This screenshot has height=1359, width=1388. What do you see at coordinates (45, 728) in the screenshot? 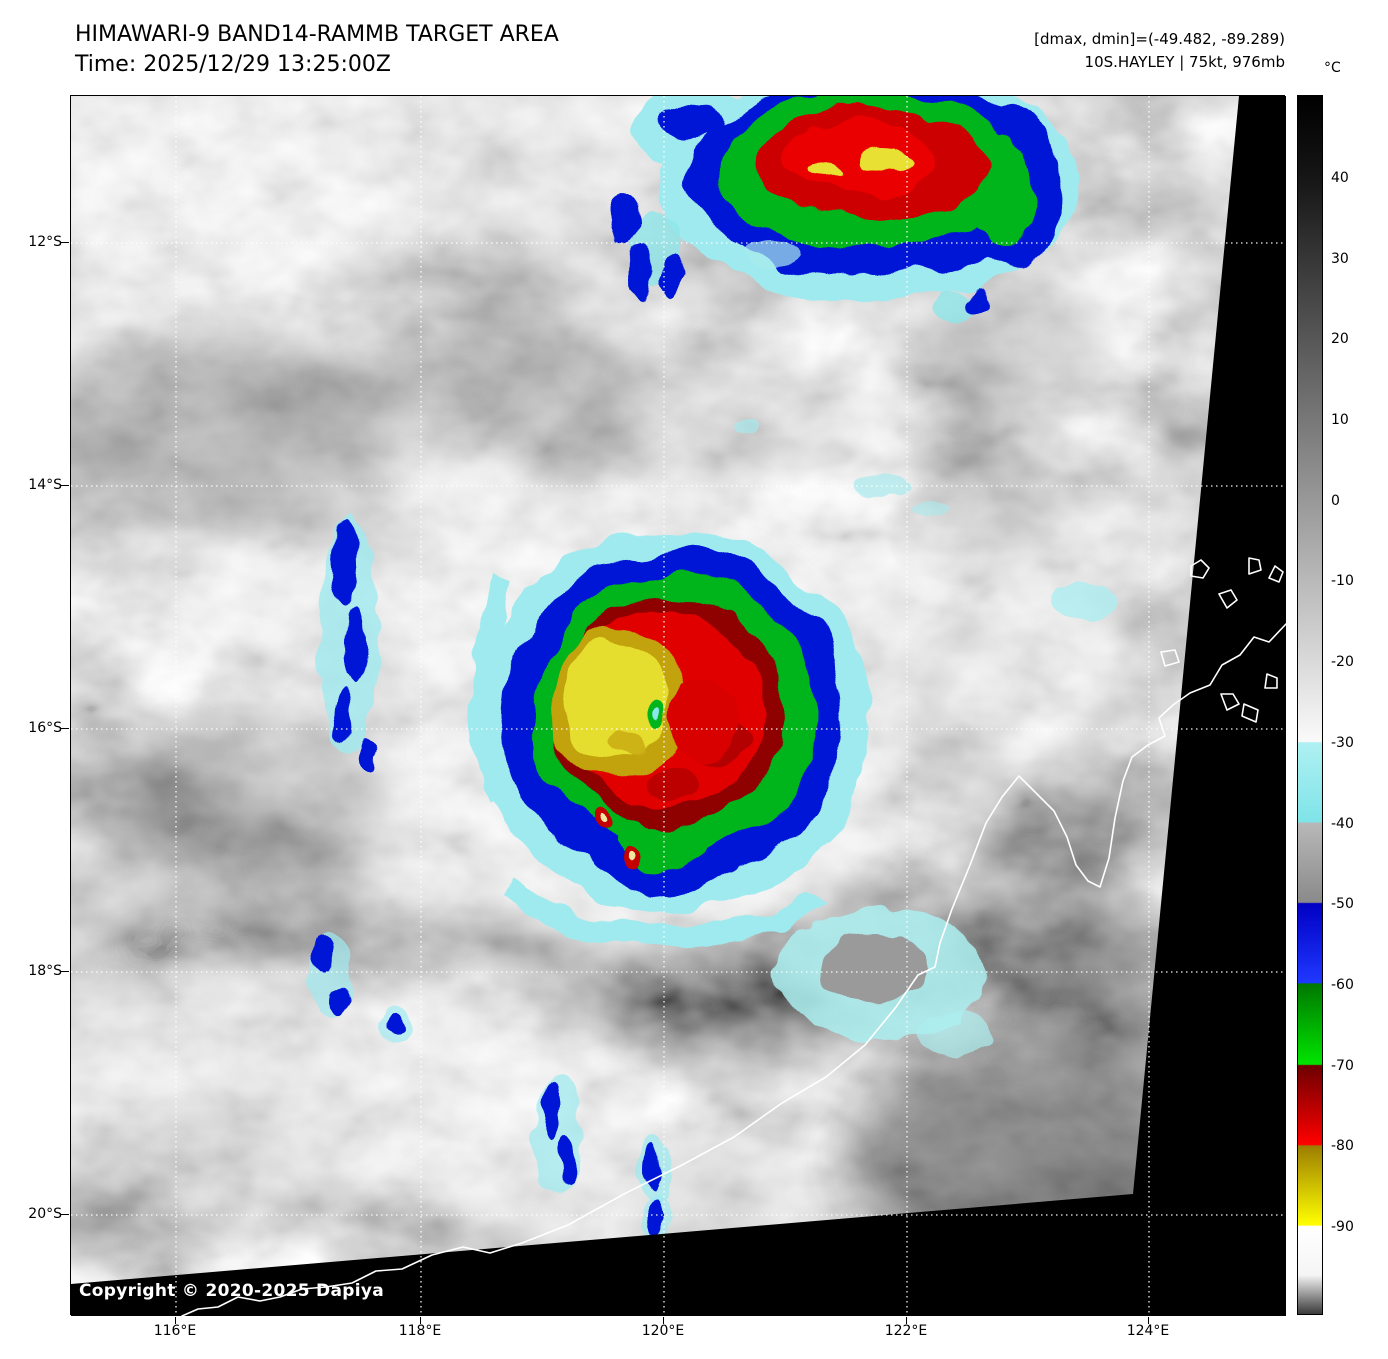
I see `lat-label-16s: 16°S` at bounding box center [45, 728].